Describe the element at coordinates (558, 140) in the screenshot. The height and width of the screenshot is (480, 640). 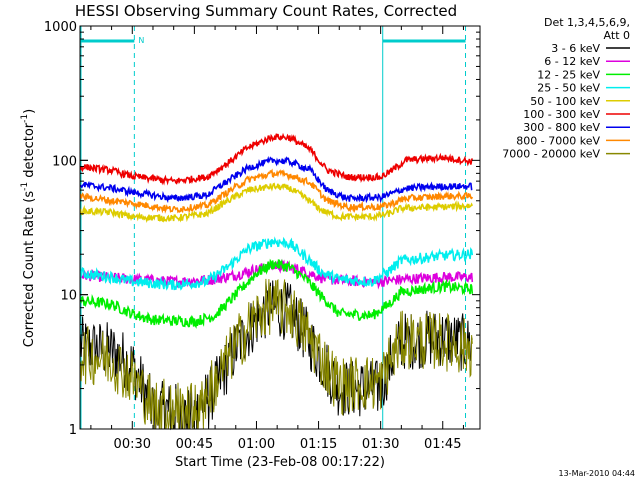
I see `legend-label: 800 - 7000 keV` at that location.